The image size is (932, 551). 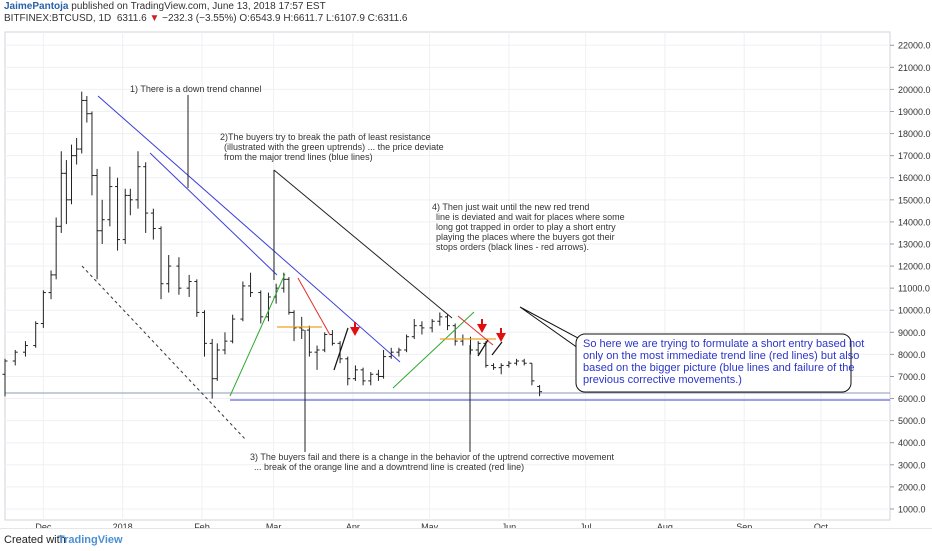 I want to click on annotation-line: from the major trend lines (blue lines), so click(x=298, y=157).